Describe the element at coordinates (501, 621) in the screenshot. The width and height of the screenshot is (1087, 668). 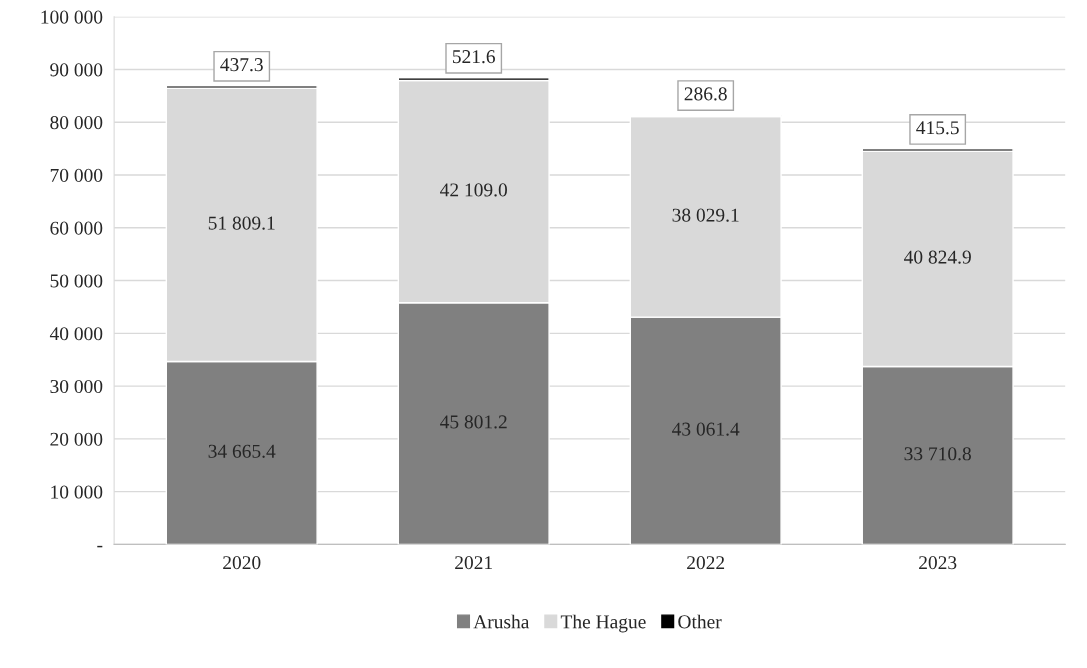
I see `legend-label: Arusha` at that location.